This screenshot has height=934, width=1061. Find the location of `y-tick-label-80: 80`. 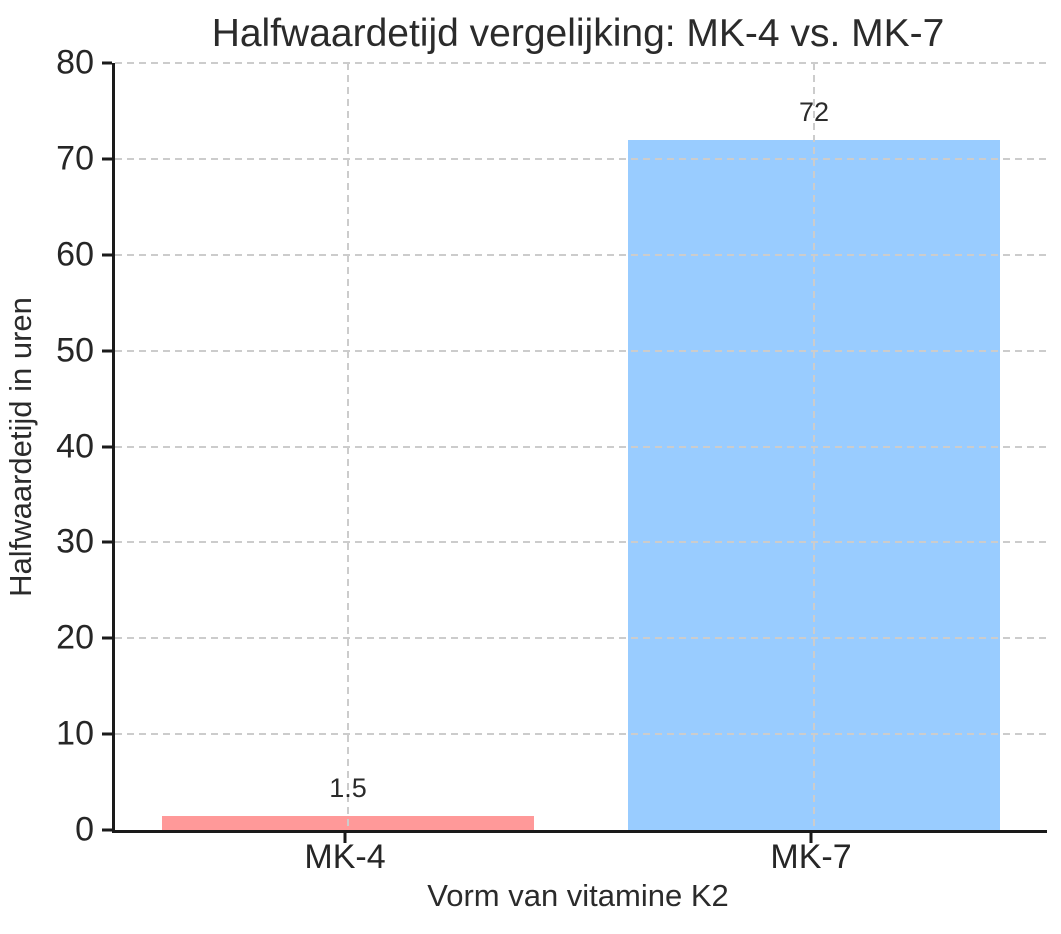

y-tick-label-80: 80 is located at coordinates (75, 62).